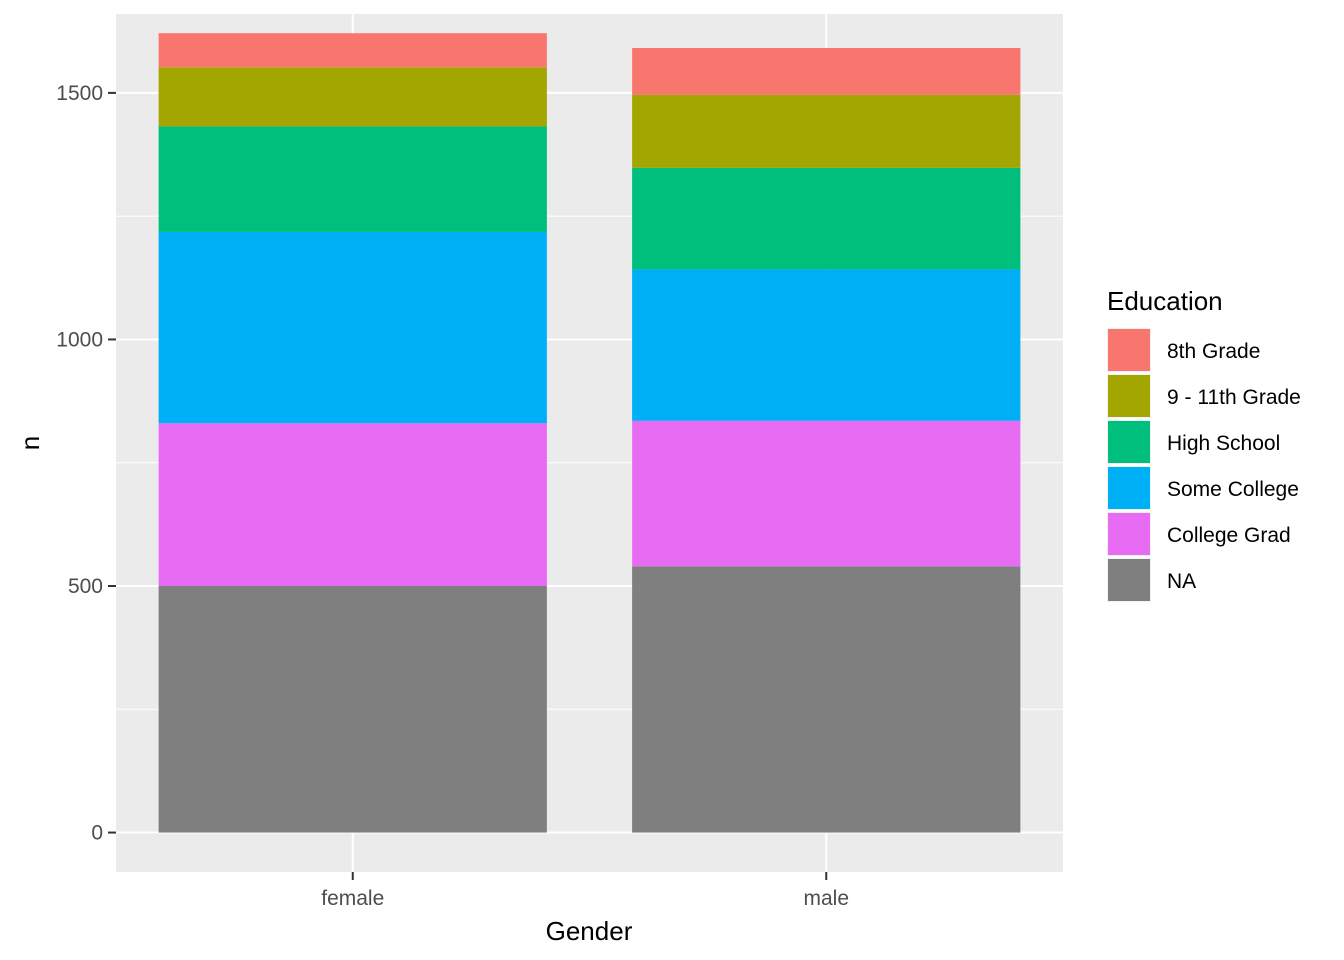 Image resolution: width=1344 pixels, height=960 pixels. I want to click on legend-label: NA, so click(1181, 581).